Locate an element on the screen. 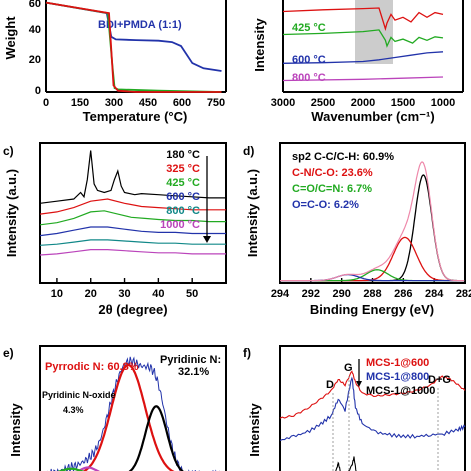 This screenshot has width=471, height=471. panel-b-x-tick-label: 2500 is located at coordinates (323, 103).